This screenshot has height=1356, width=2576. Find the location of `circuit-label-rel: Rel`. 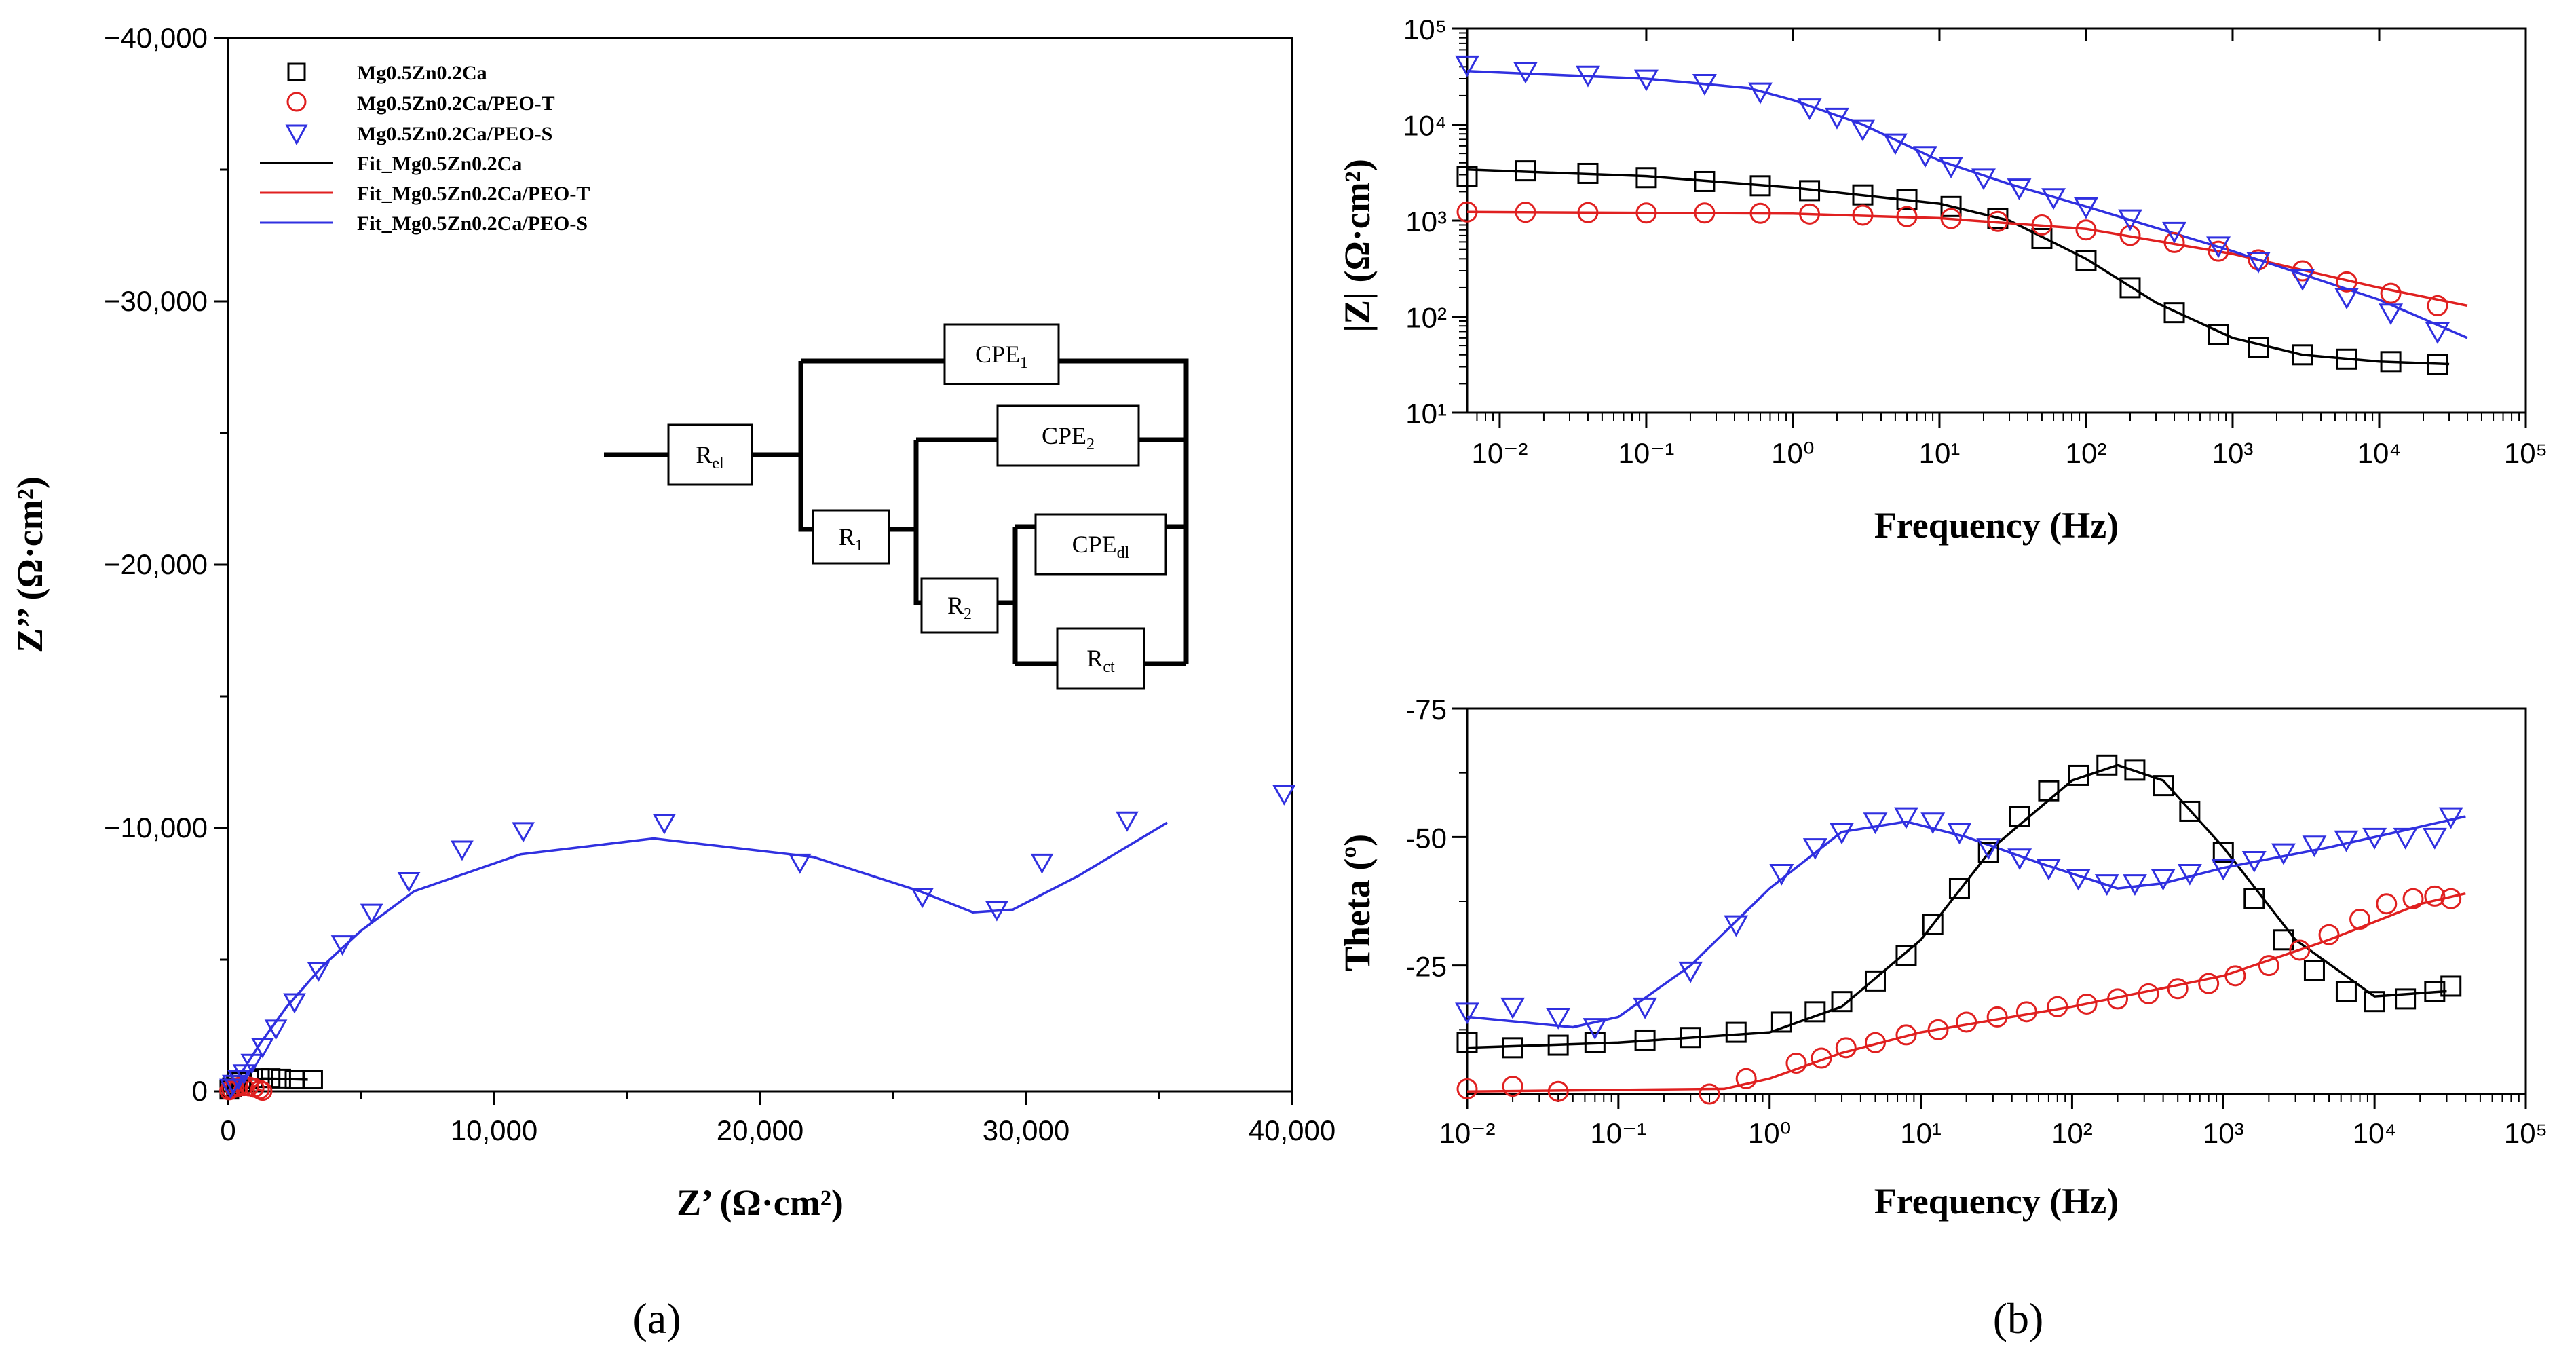

circuit-label-rel: Rel is located at coordinates (710, 456).